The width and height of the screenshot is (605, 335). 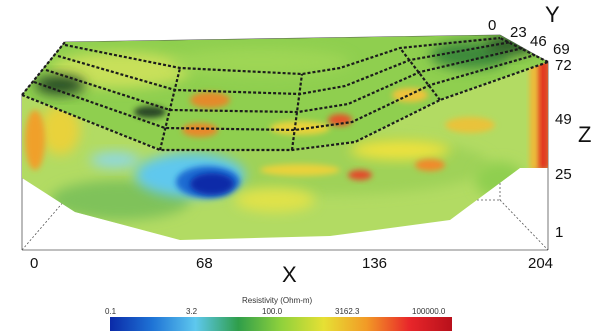 What do you see at coordinates (289, 274) in the screenshot?
I see `x-axis-label: X` at bounding box center [289, 274].